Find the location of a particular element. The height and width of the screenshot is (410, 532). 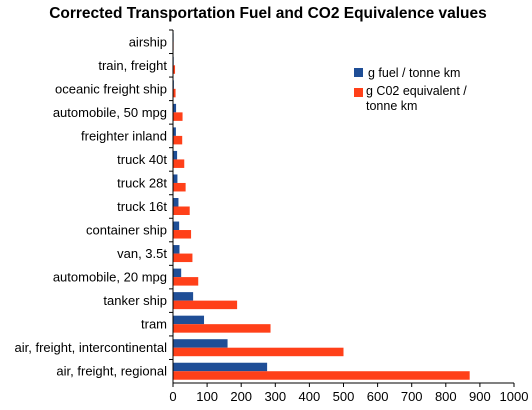

legend-label-co2-wrap: g C02 equivalent / tonne km is located at coordinates (416, 98).